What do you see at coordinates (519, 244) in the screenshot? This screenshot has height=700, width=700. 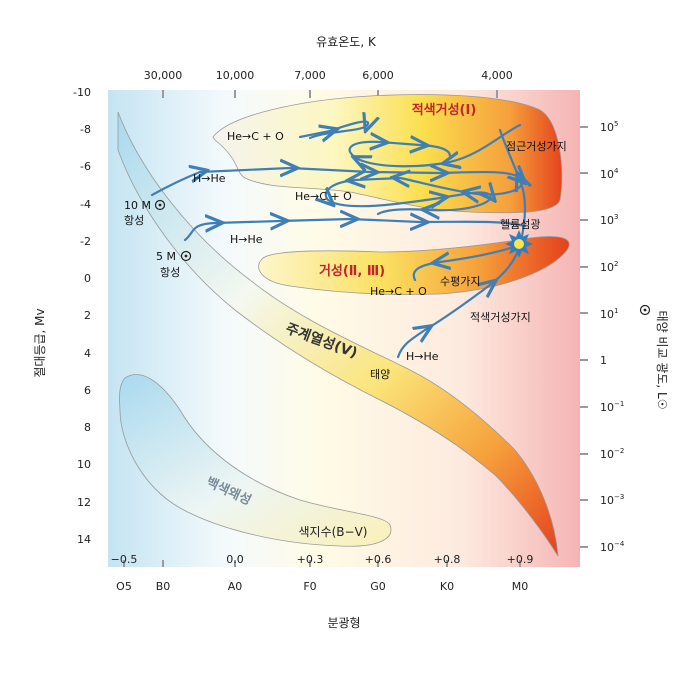 I see `helium-flash-star` at bounding box center [519, 244].